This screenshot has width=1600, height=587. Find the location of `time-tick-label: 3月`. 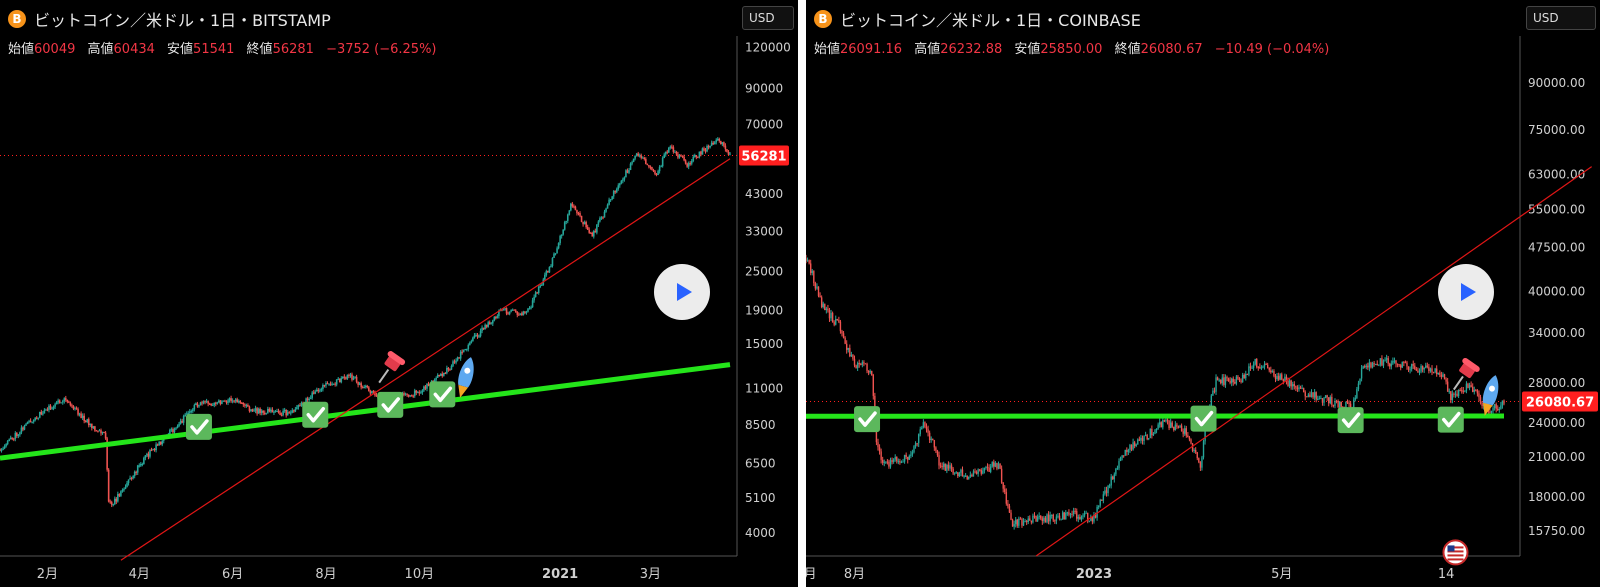

time-tick-label: 3月 is located at coordinates (650, 574).